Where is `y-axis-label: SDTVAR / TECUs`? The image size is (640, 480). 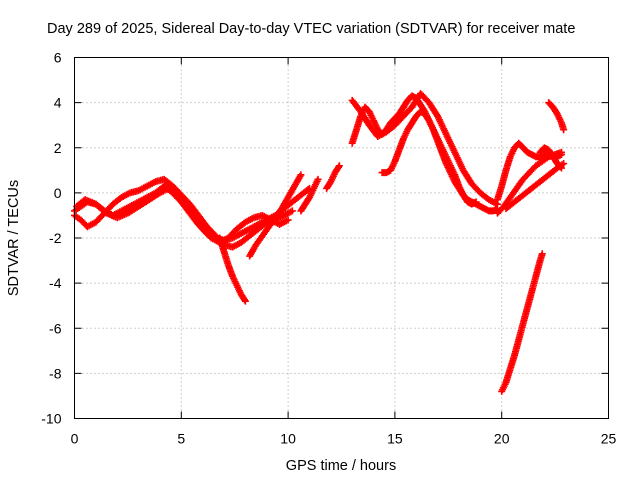 y-axis-label: SDTVAR / TECUs is located at coordinates (14, 238).